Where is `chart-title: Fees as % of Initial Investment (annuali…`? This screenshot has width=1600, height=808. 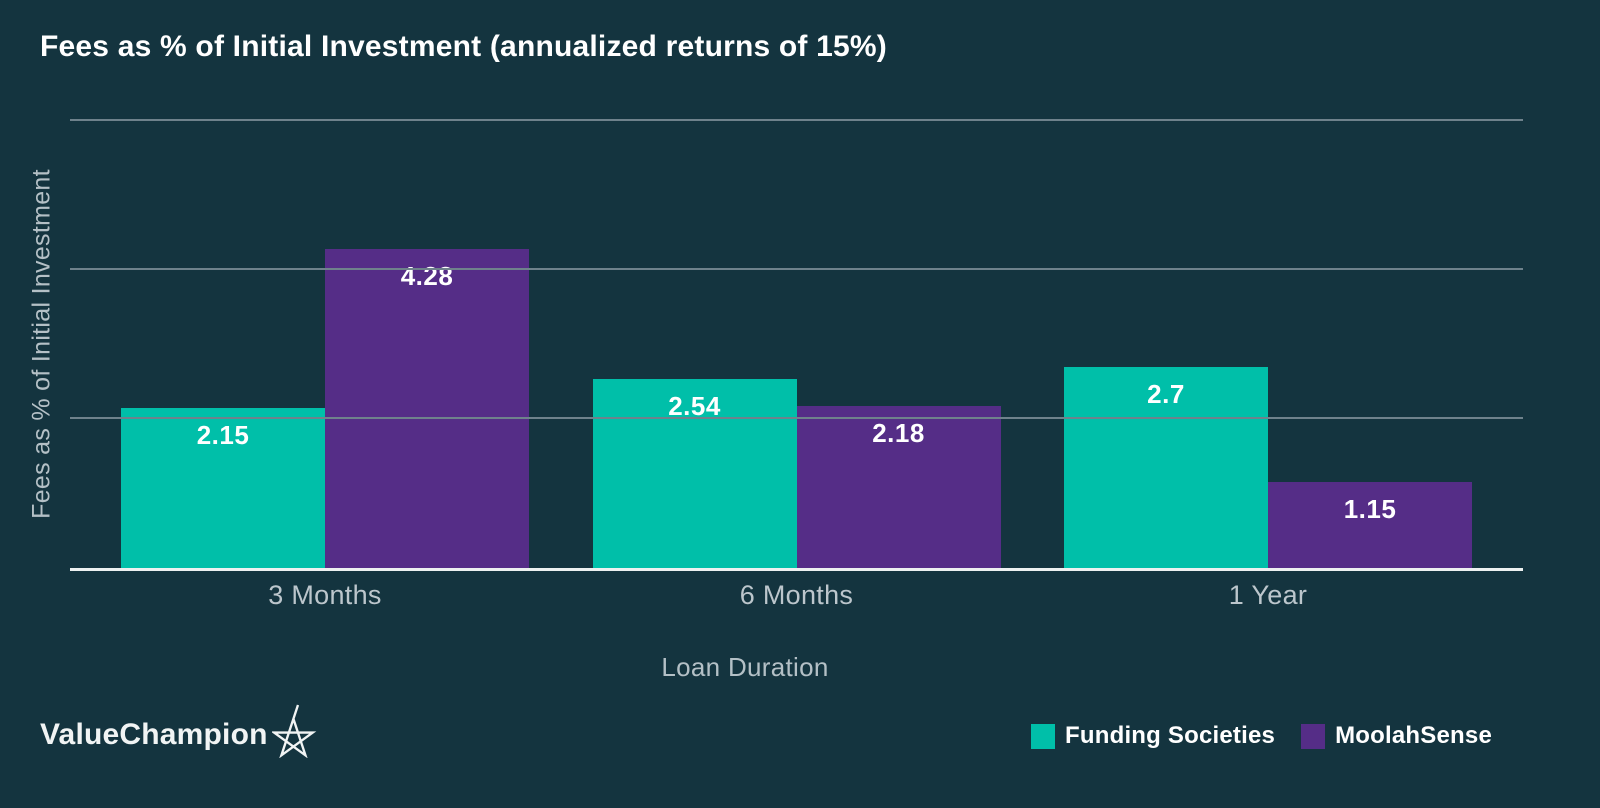 chart-title: Fees as % of Initial Investment (annuali… is located at coordinates (463, 46).